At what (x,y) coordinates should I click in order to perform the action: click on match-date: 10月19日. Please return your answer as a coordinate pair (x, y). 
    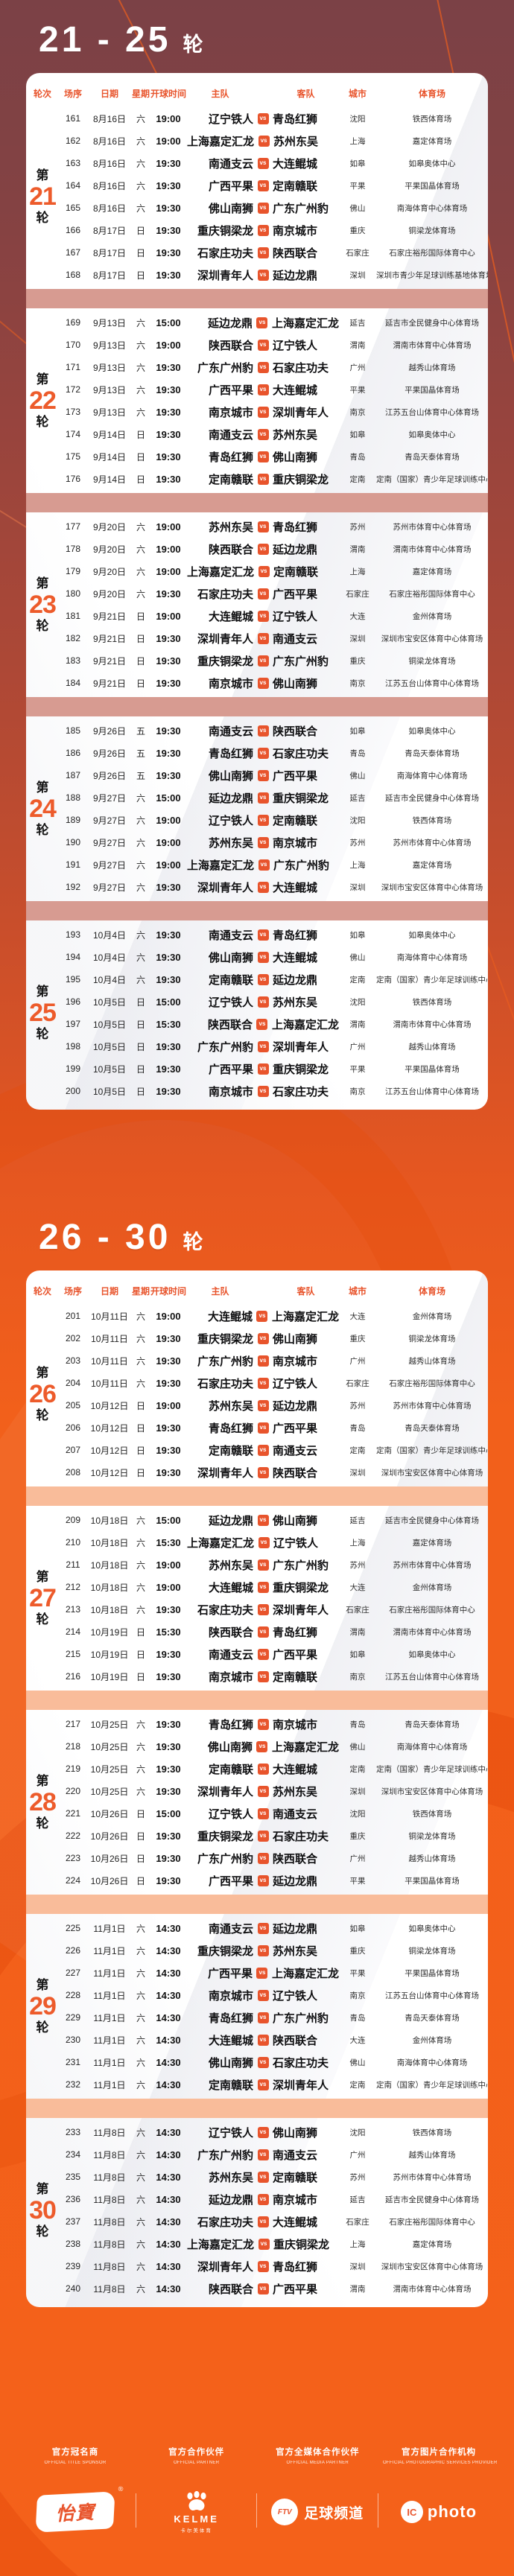
    Looking at the image, I should click on (109, 1632).